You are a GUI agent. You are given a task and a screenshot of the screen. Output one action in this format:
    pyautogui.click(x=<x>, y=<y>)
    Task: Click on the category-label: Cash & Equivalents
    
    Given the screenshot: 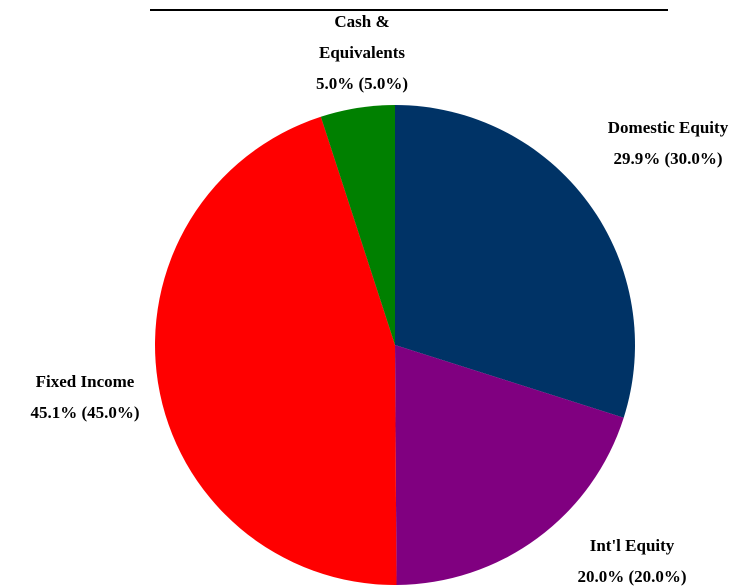 What is the action you would take?
    pyautogui.click(x=362, y=37)
    